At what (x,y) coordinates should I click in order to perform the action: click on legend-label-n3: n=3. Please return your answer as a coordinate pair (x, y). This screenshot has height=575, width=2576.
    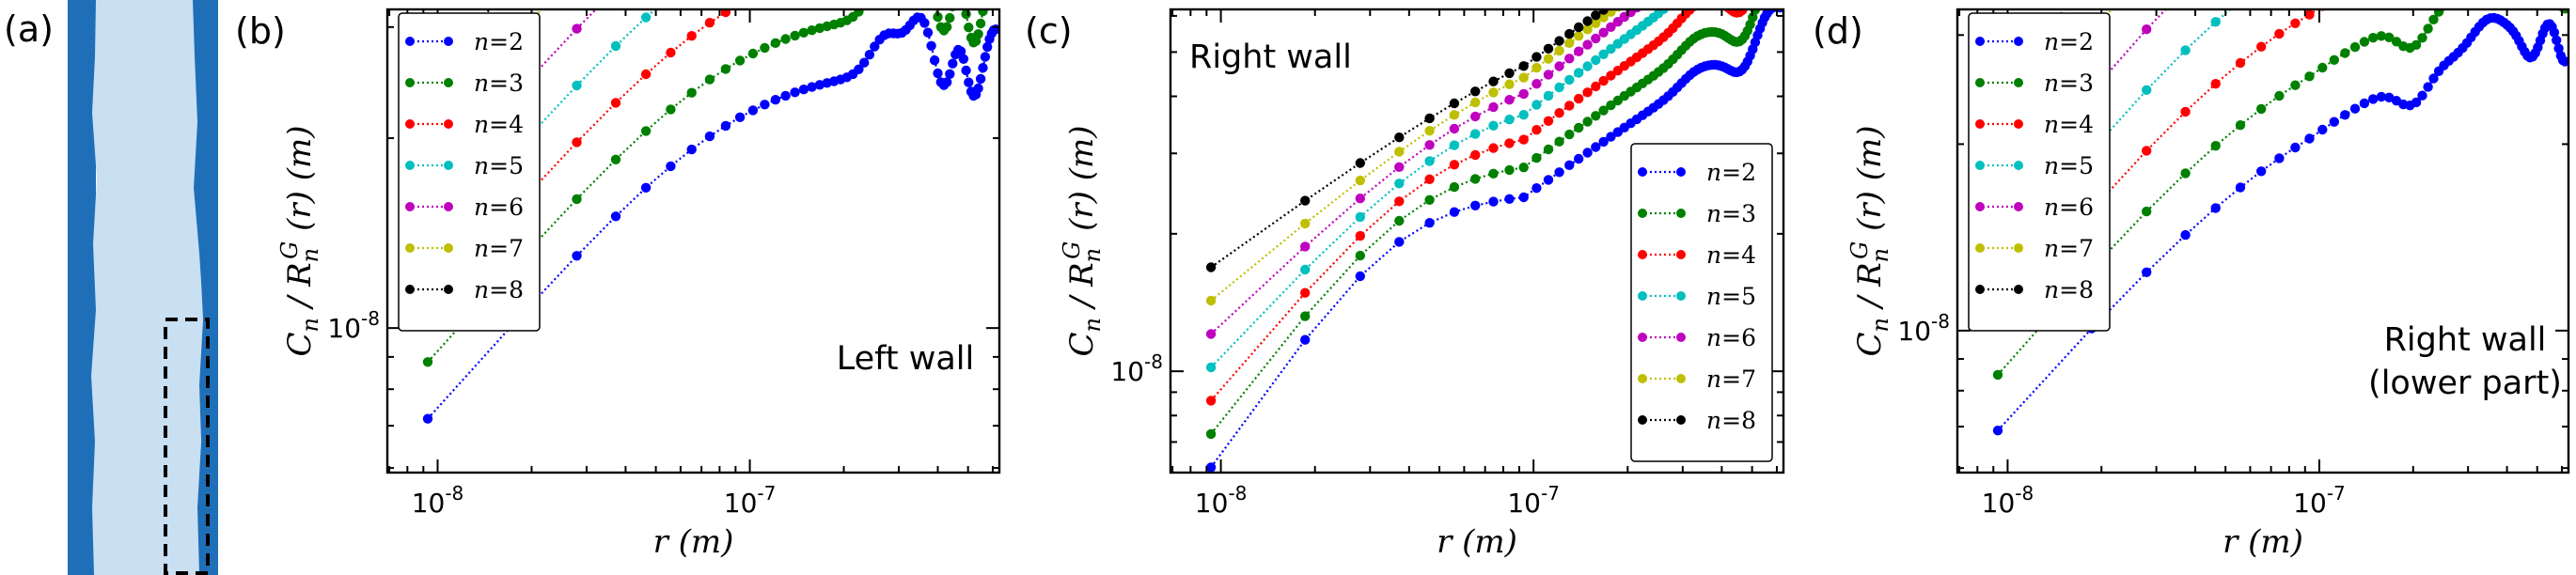
    Looking at the image, I should click on (2069, 83).